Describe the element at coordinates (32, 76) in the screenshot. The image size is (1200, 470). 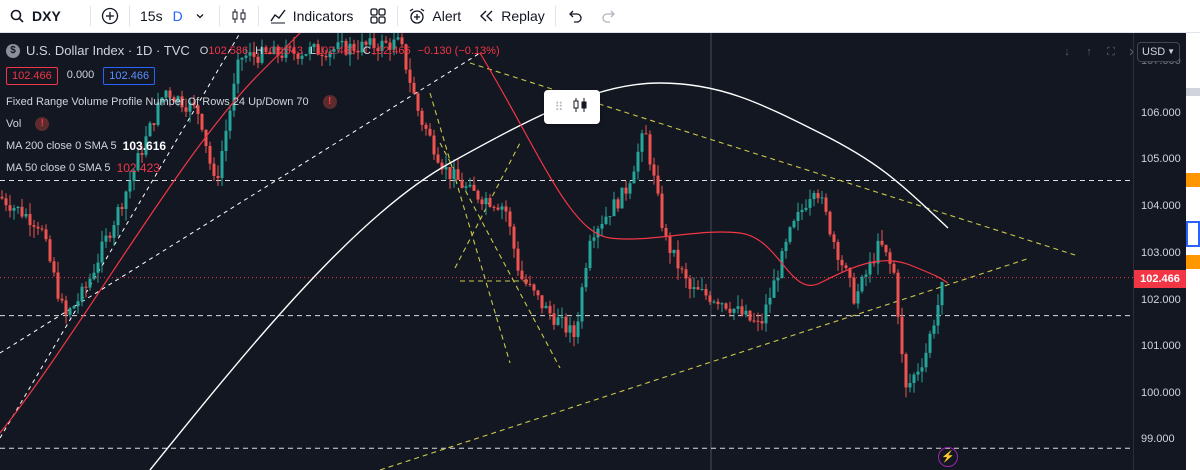
I see `bid-button: 102.466` at that location.